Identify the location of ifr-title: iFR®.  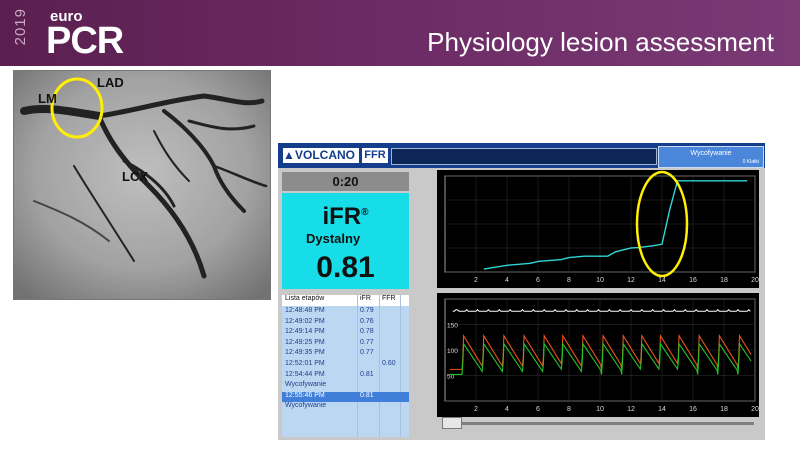
(345, 217).